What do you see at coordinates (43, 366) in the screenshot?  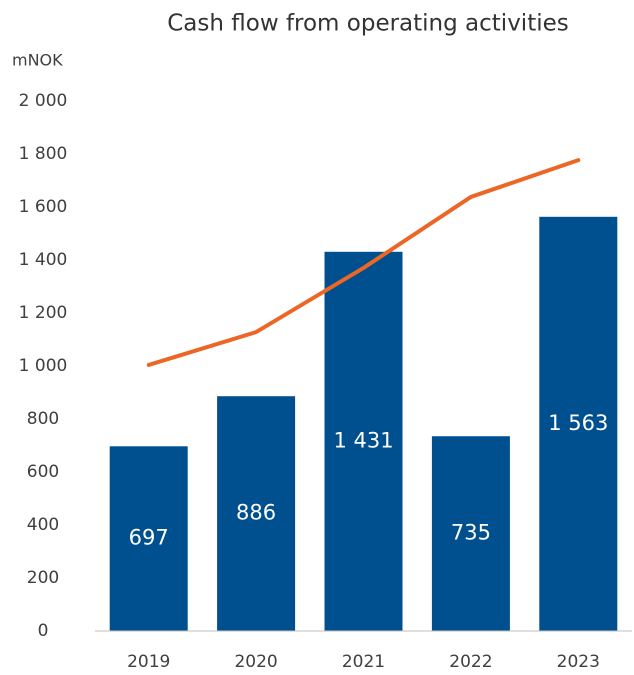 I see `y-tick-label: 1 000` at bounding box center [43, 366].